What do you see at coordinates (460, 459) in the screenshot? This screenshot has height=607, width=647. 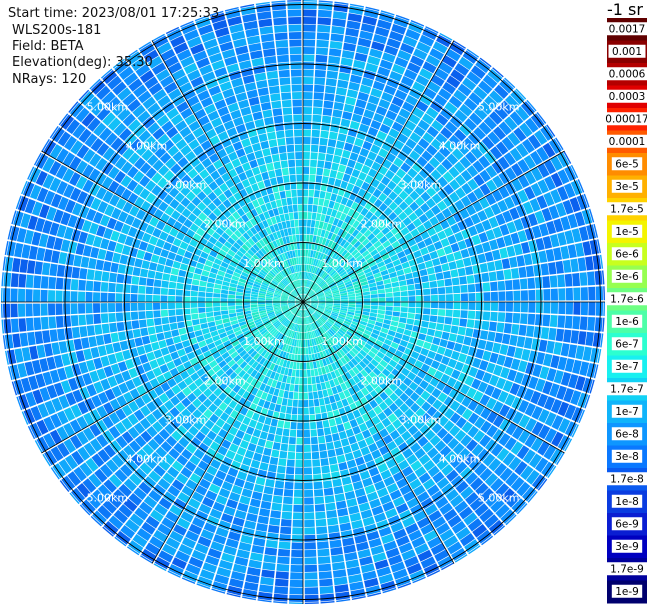 I see `range-ring-label: 4.00km` at bounding box center [460, 459].